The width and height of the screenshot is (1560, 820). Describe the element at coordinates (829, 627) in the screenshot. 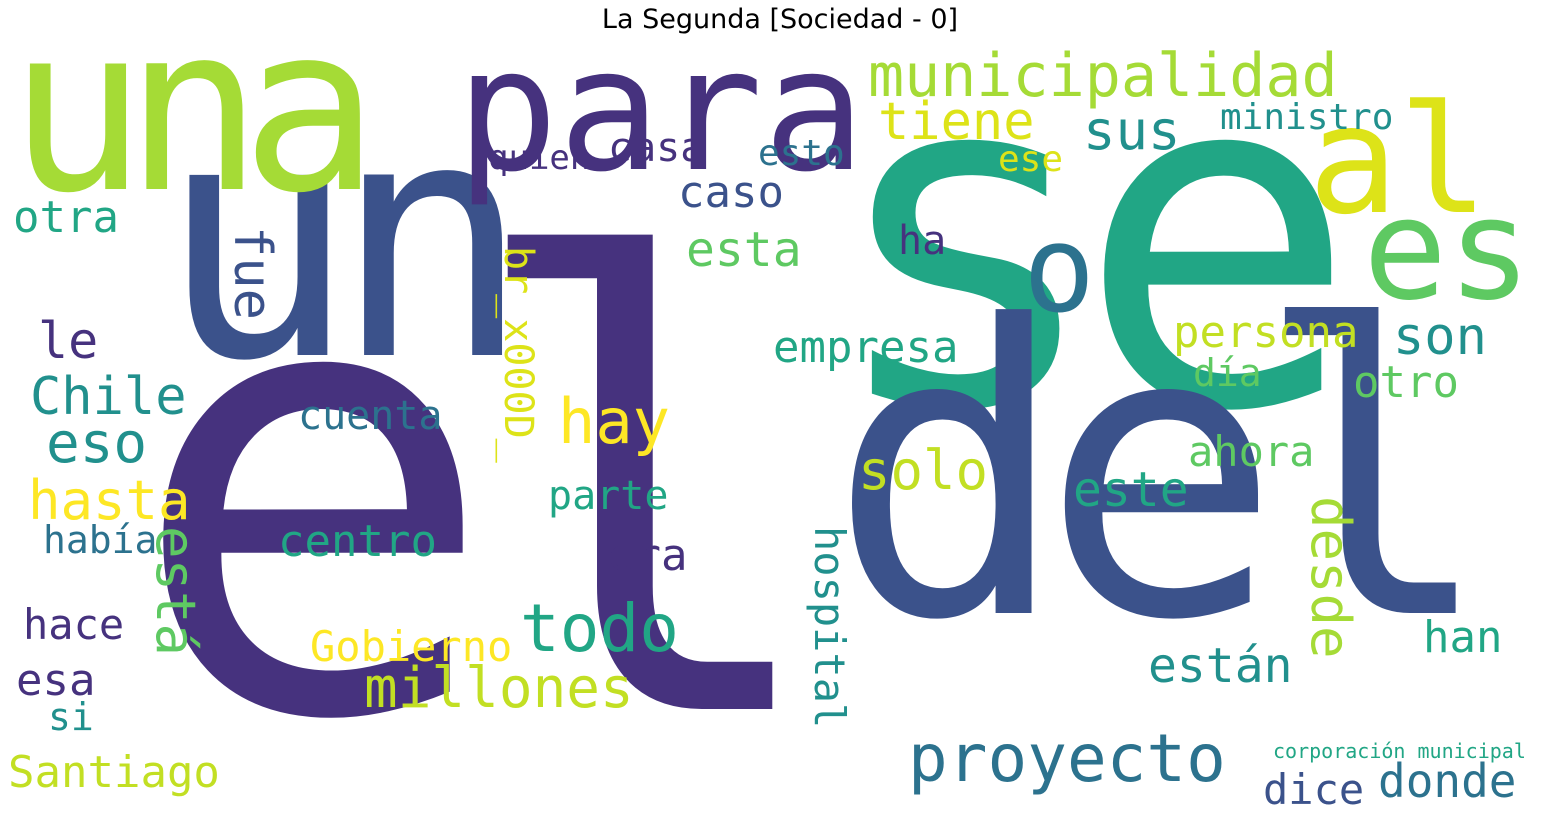

I see `word: hospital` at that location.